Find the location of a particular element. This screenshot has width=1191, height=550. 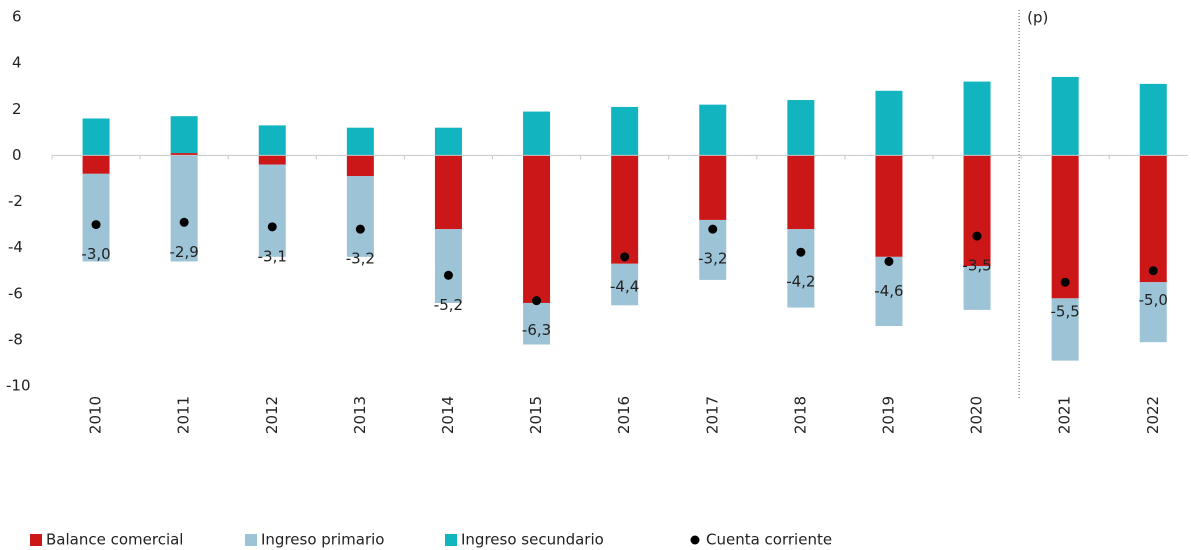

legend-label: Balance comercial is located at coordinates (114, 540).